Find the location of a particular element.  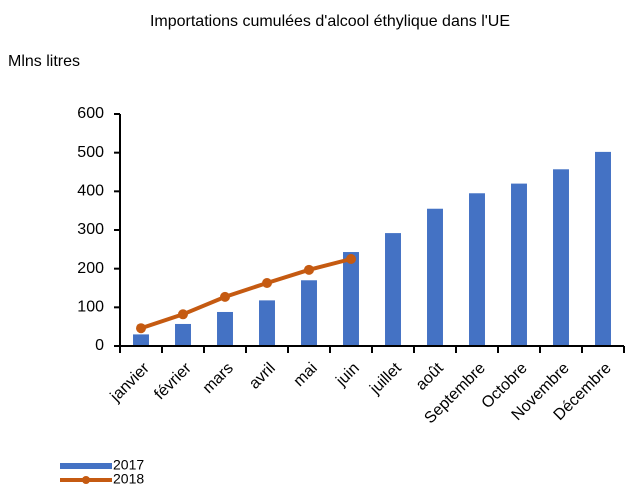

legend-swatch is located at coordinates (86, 466).